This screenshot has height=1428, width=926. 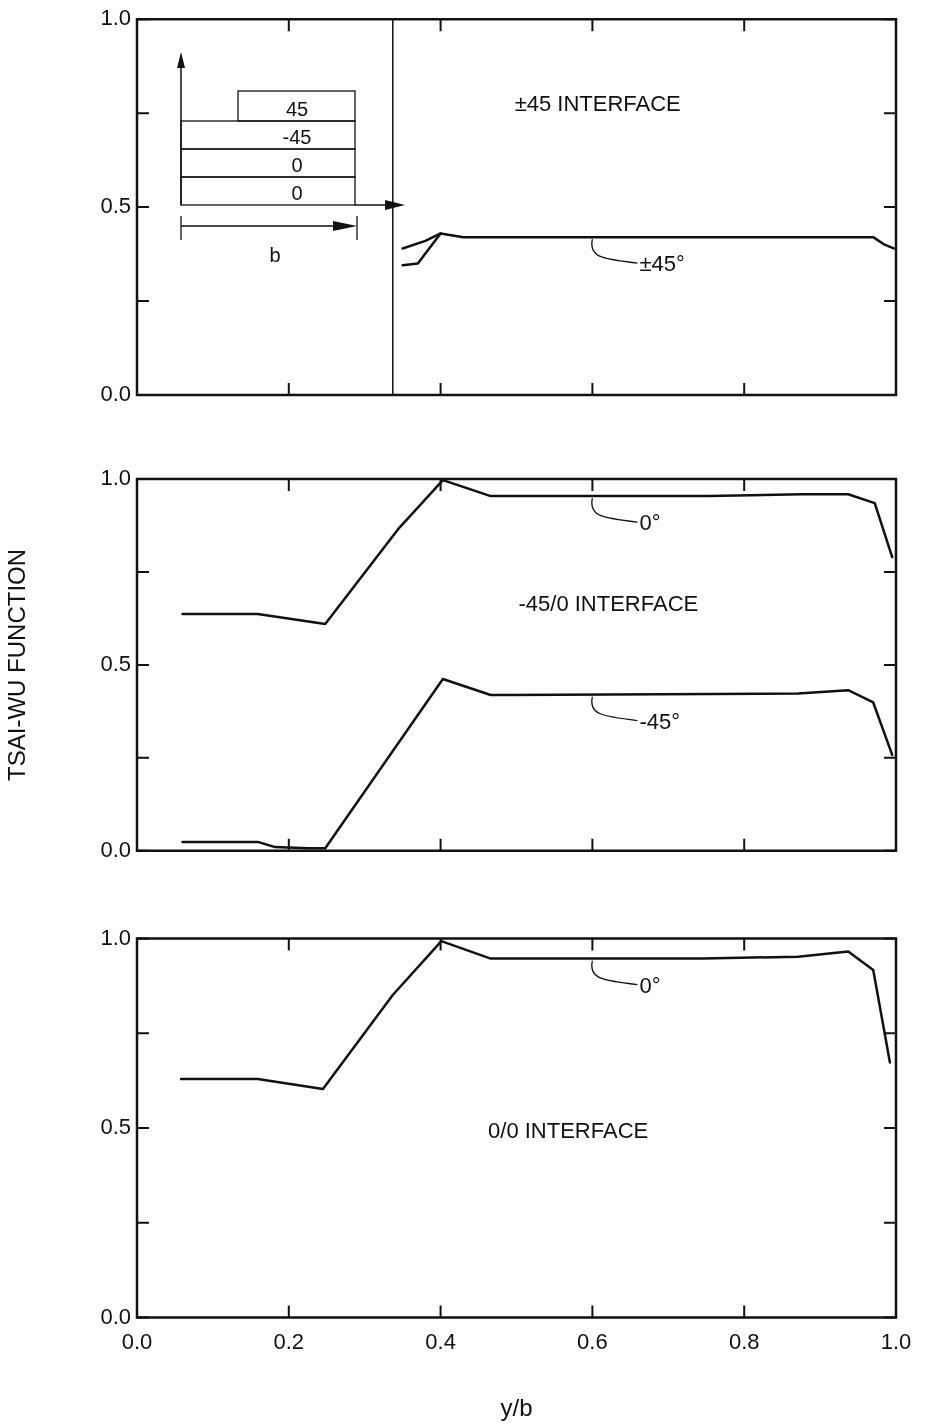 What do you see at coordinates (516, 1408) in the screenshot?
I see `x-axis-title: y/b` at bounding box center [516, 1408].